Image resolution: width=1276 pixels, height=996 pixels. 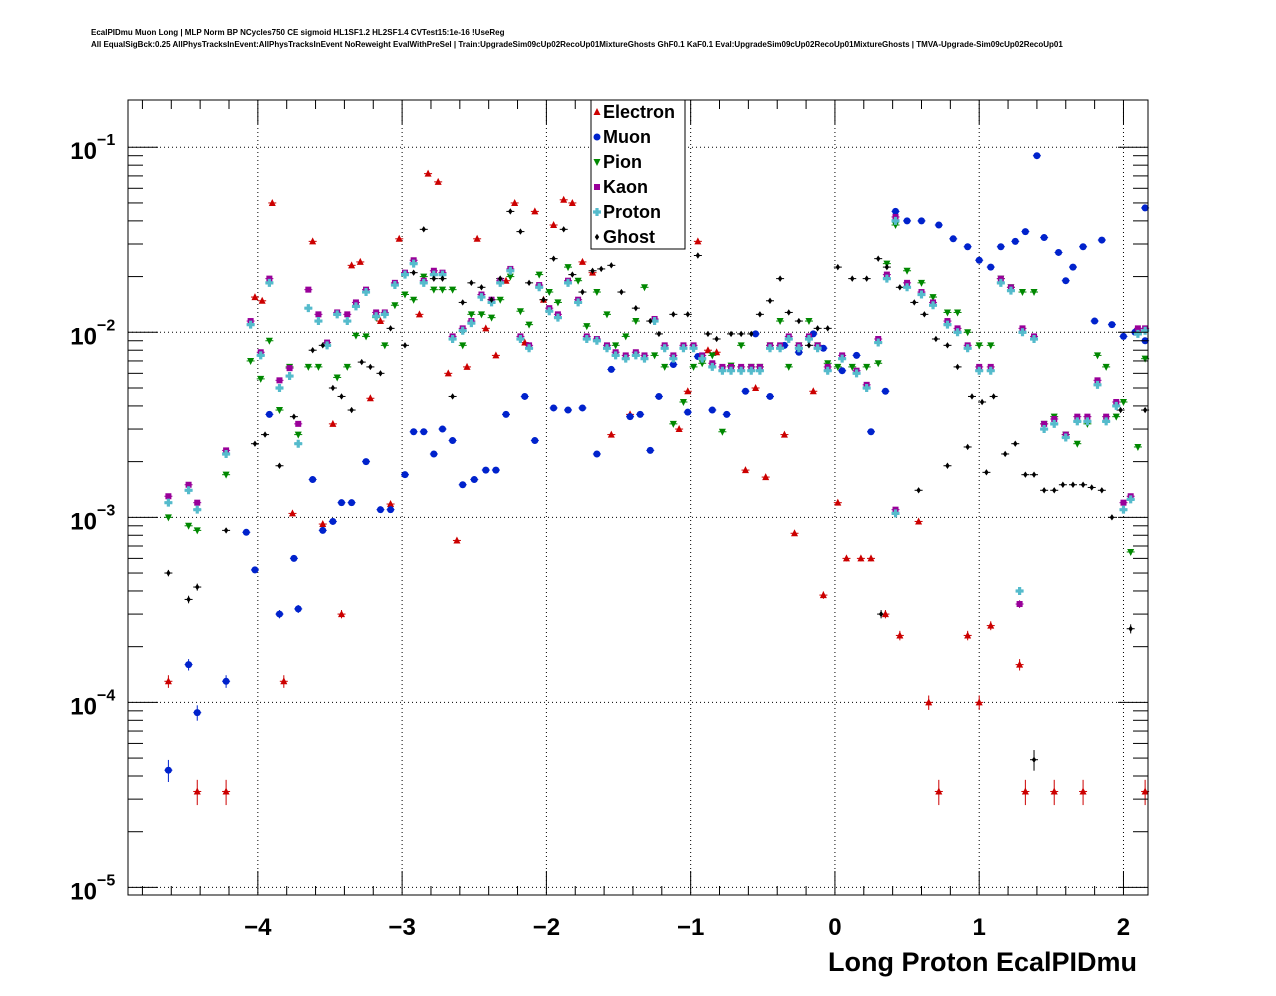 I want to click on legend-label-pion: Pion, so click(x=622, y=162).